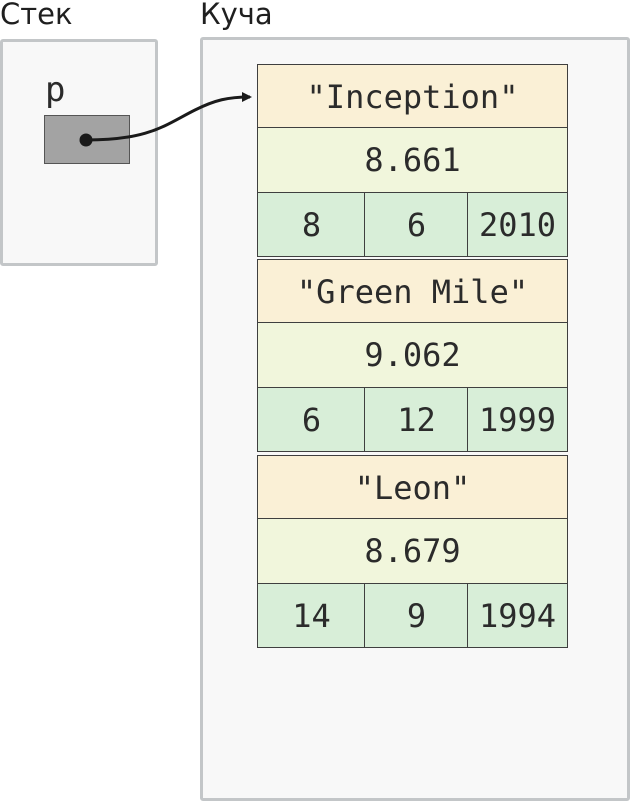  I want to click on record-number-cell-1: 14, so click(311, 615).